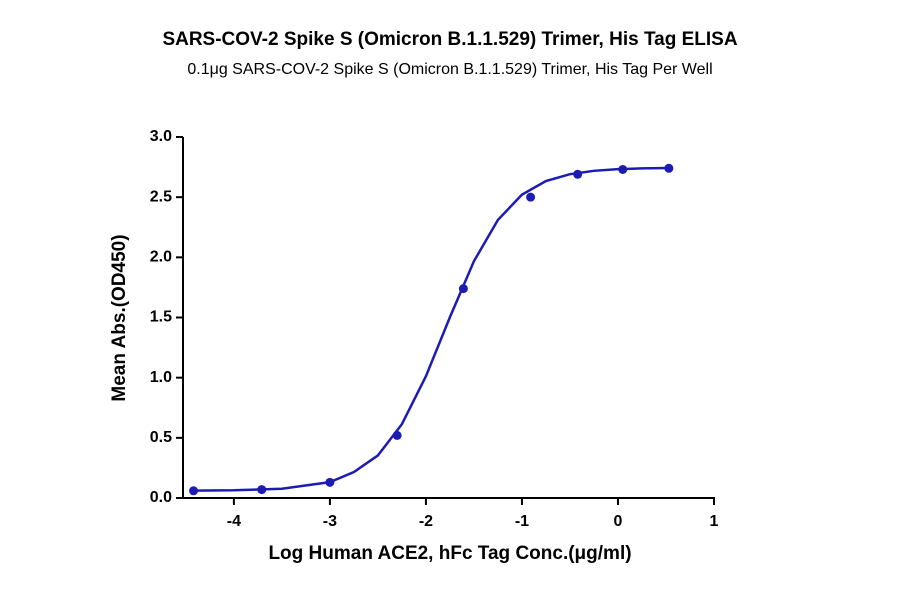 This screenshot has width=900, height=594. Describe the element at coordinates (234, 521) in the screenshot. I see `x-tick-label: -4` at that location.